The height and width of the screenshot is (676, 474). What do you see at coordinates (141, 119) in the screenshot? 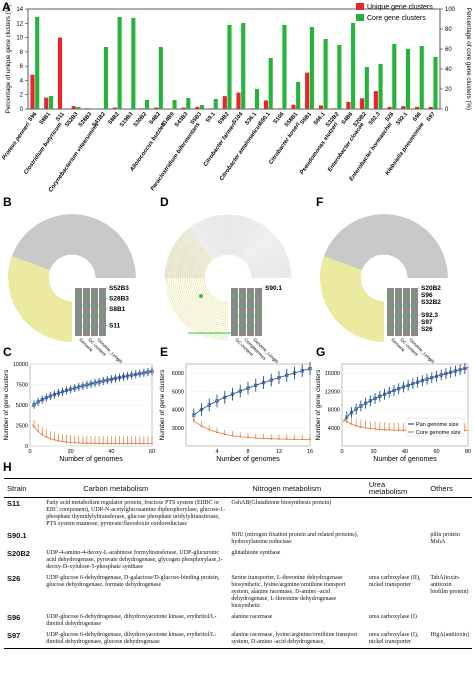
I see `strain-tick-label: S30B2` at bounding box center [141, 119].